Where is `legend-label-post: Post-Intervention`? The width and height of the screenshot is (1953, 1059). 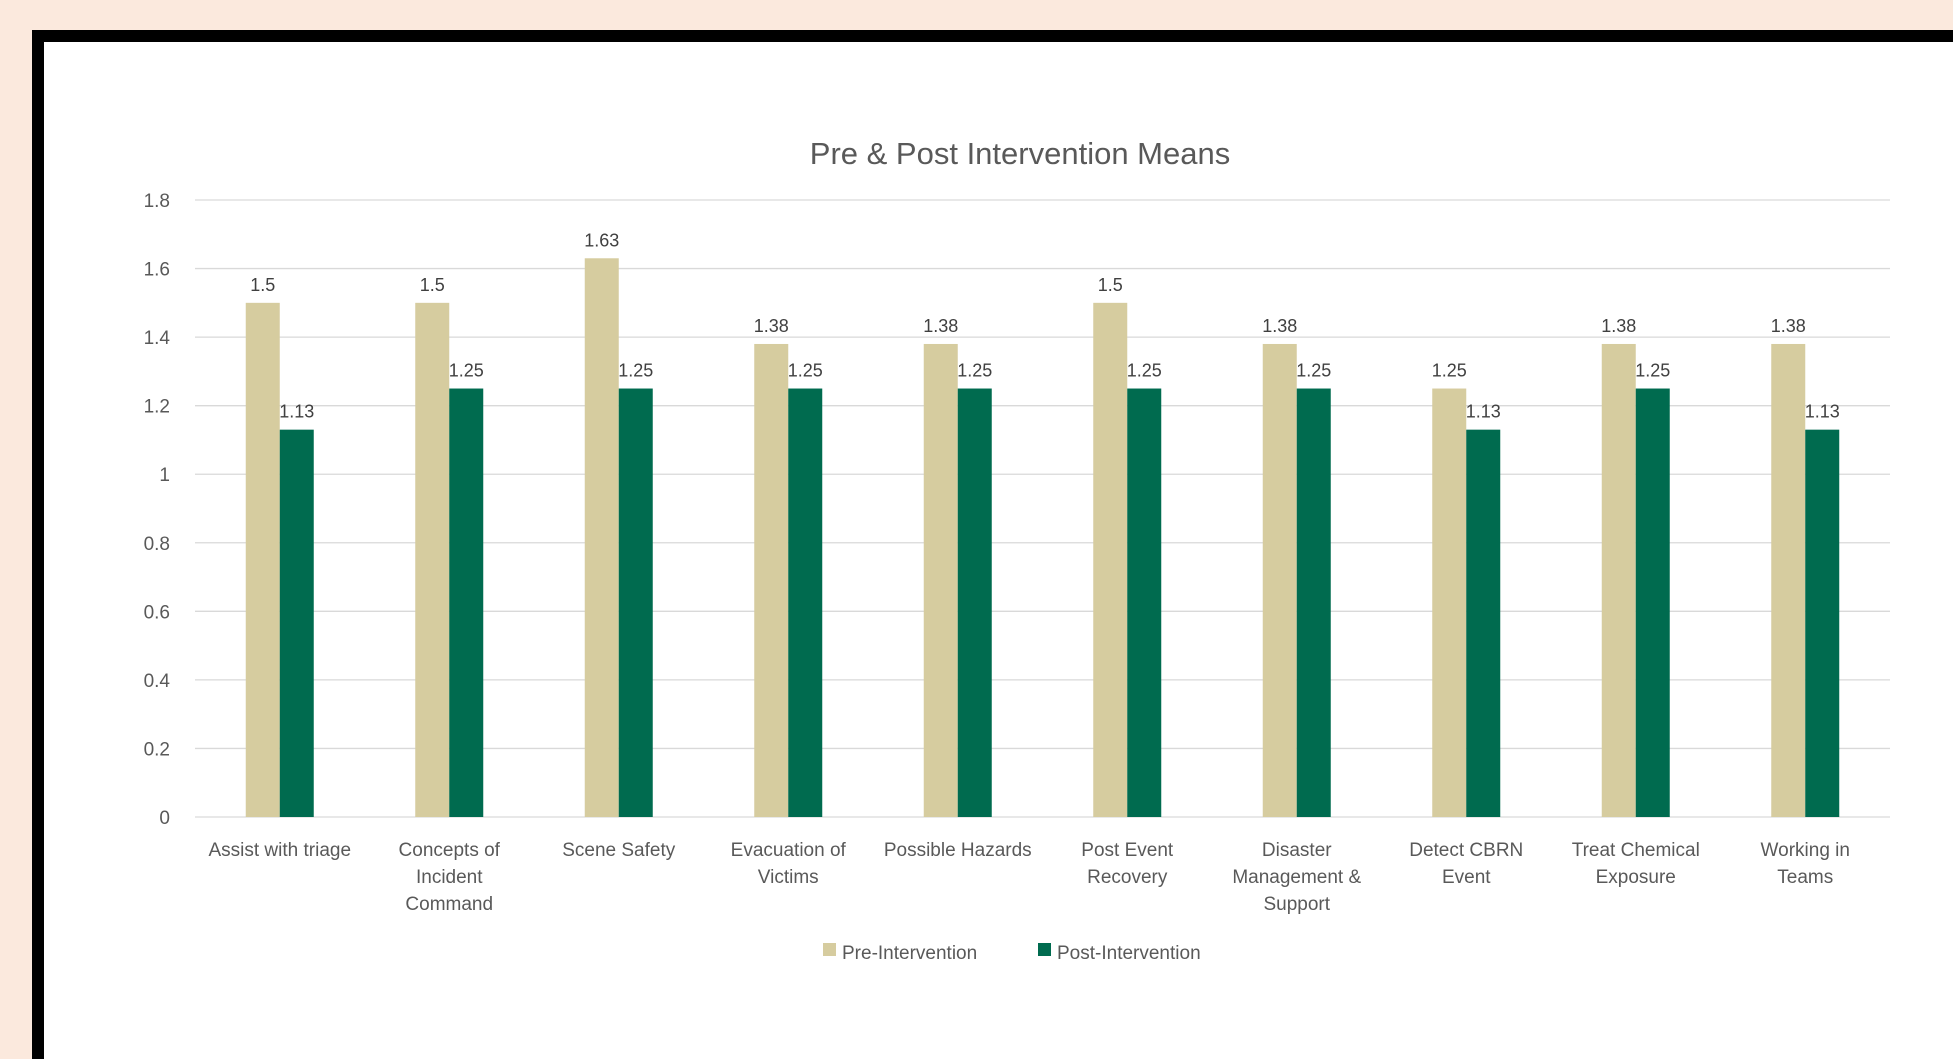 legend-label-post: Post-Intervention is located at coordinates (1129, 953).